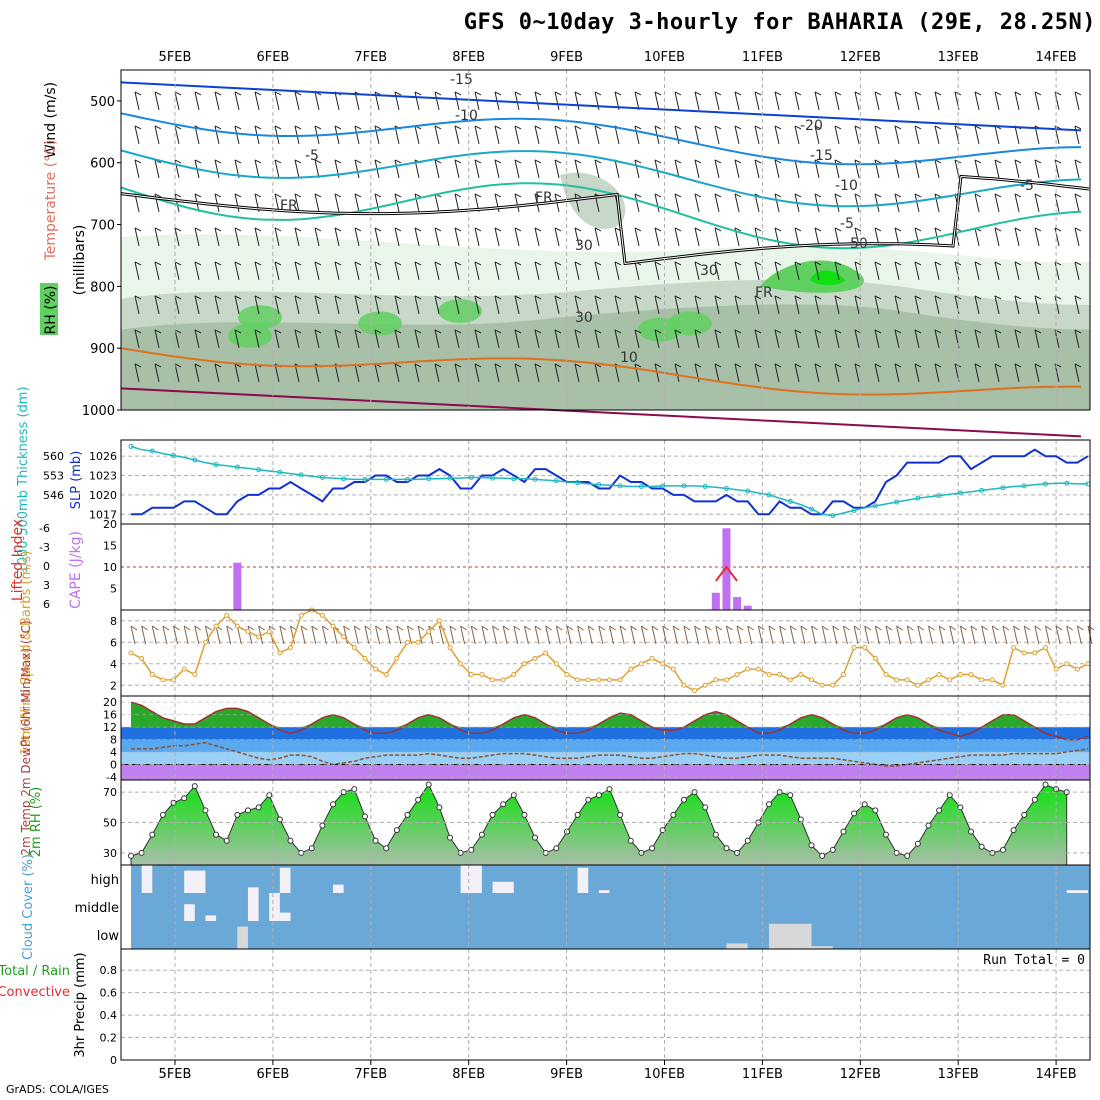 This screenshot has width=1100, height=1100. I want to click on cloud-row-label: high, so click(105, 880).